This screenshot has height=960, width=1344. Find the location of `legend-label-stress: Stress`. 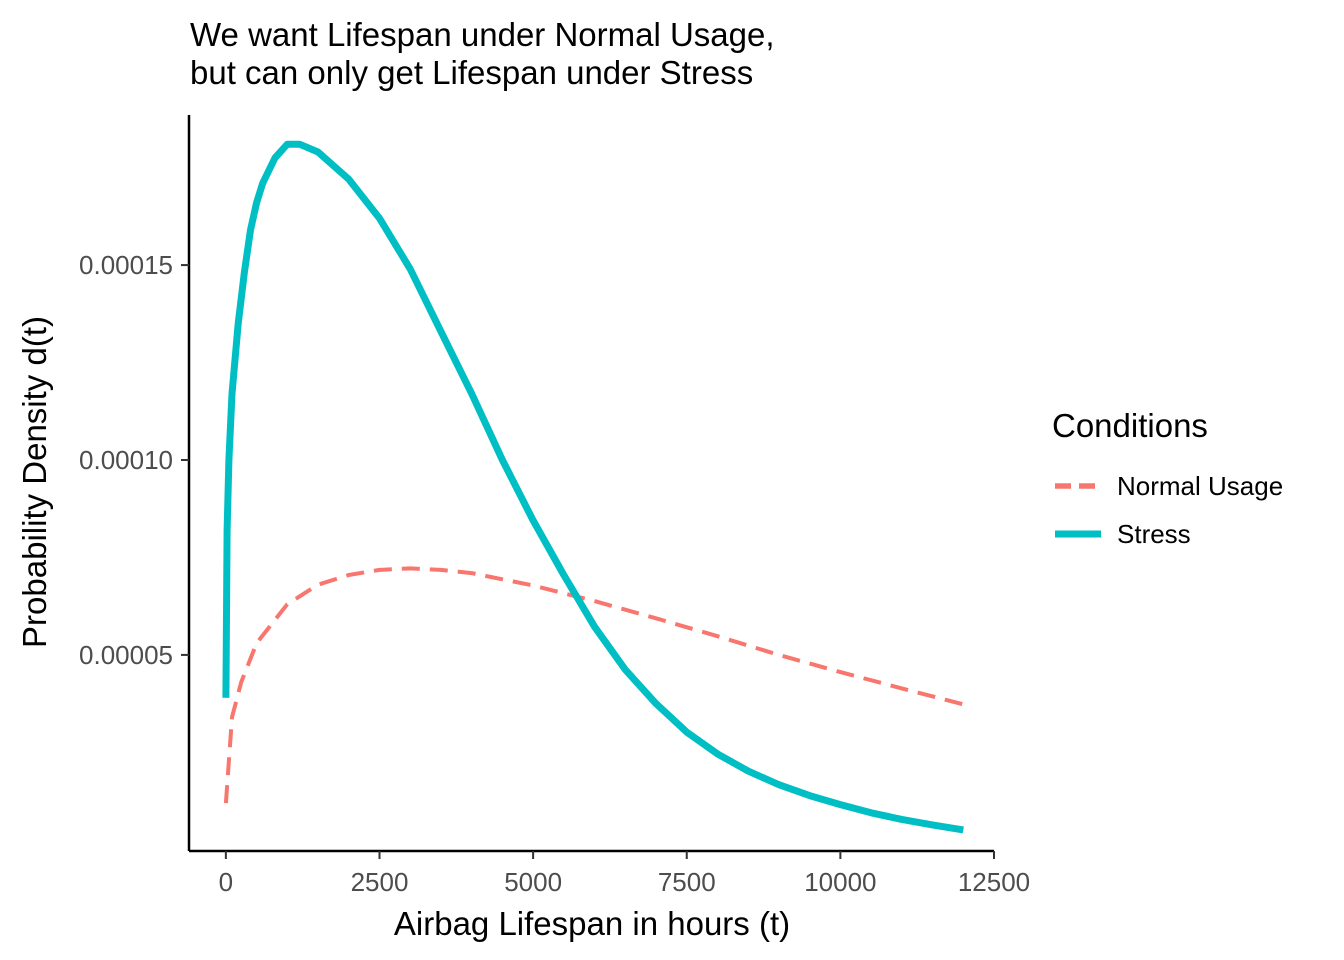

legend-label-stress: Stress is located at coordinates (1154, 533).